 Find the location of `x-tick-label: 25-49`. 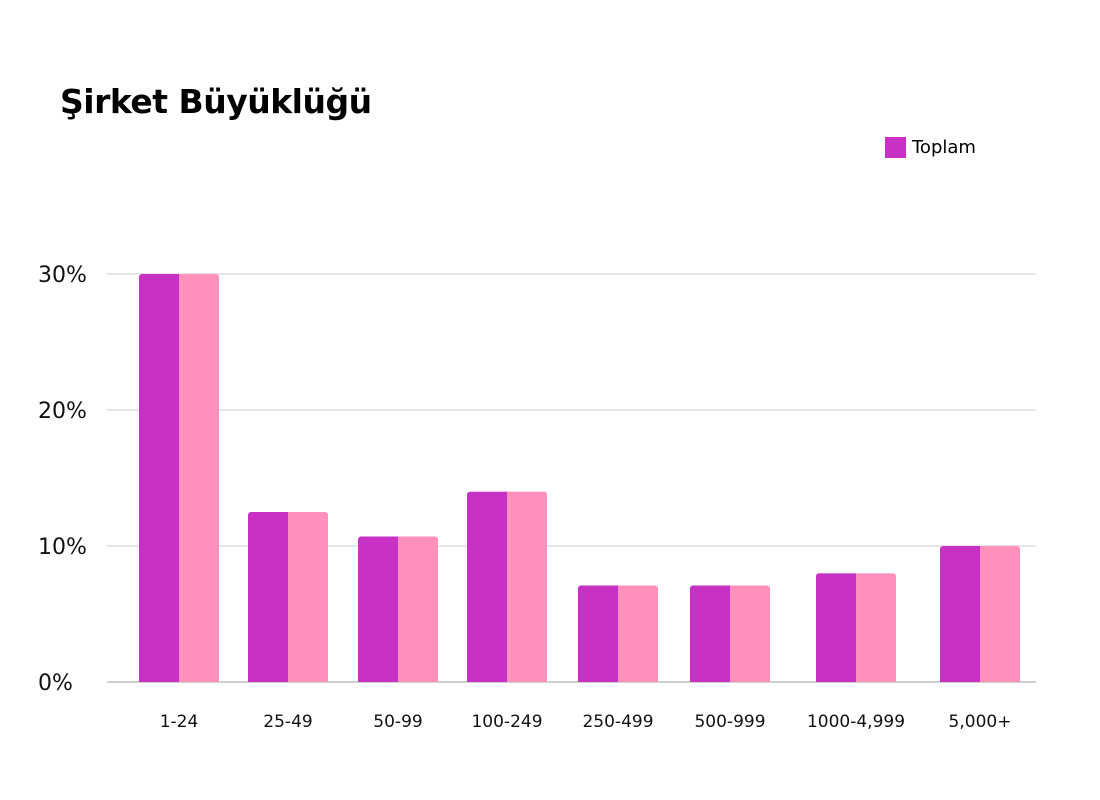

x-tick-label: 25-49 is located at coordinates (287, 722).